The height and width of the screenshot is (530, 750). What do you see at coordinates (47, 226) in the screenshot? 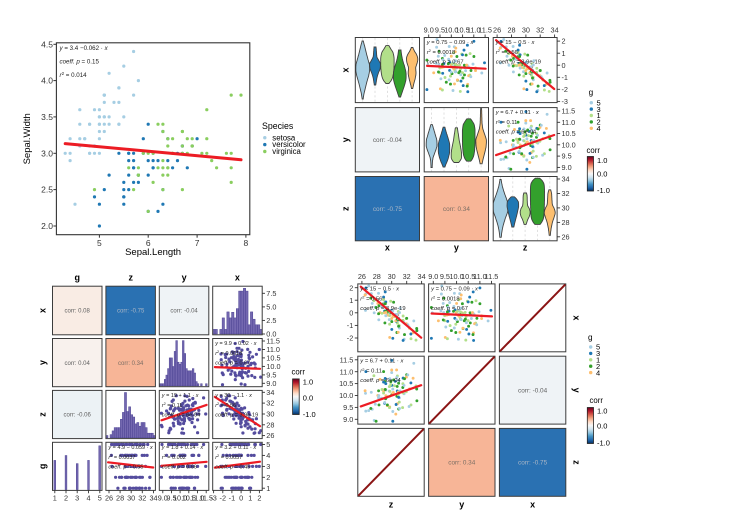
I see `svg-text: 2.0` at bounding box center [47, 226].